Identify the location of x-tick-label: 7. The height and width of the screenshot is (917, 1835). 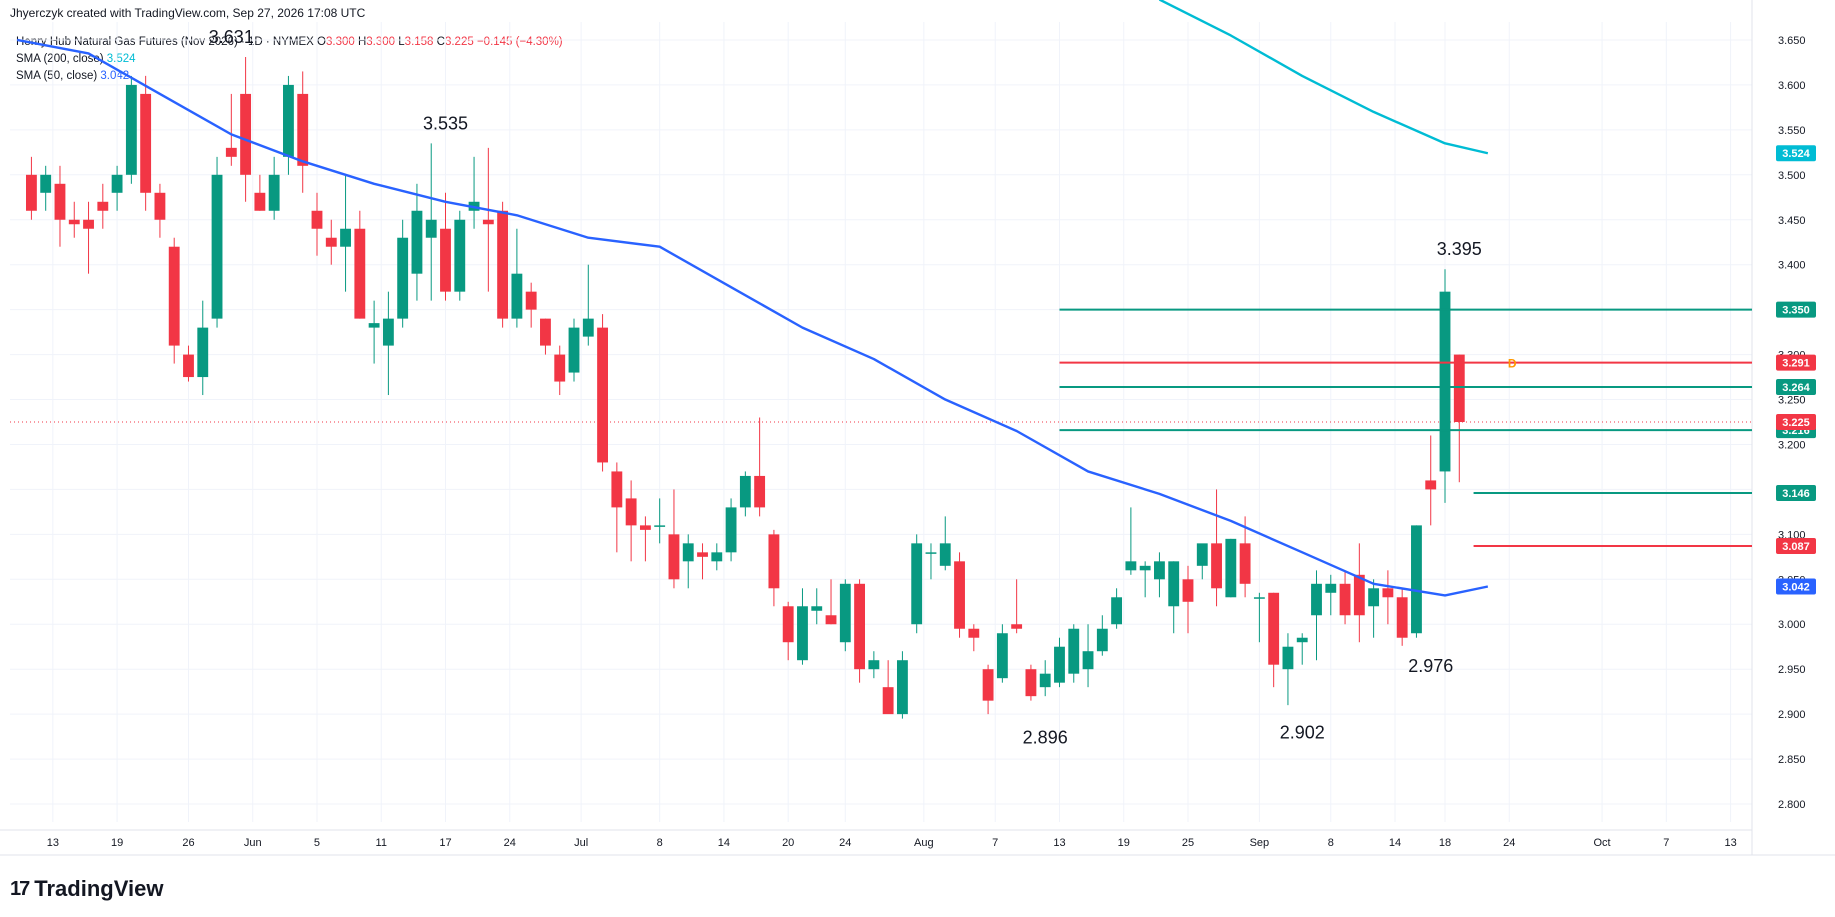
(995, 843).